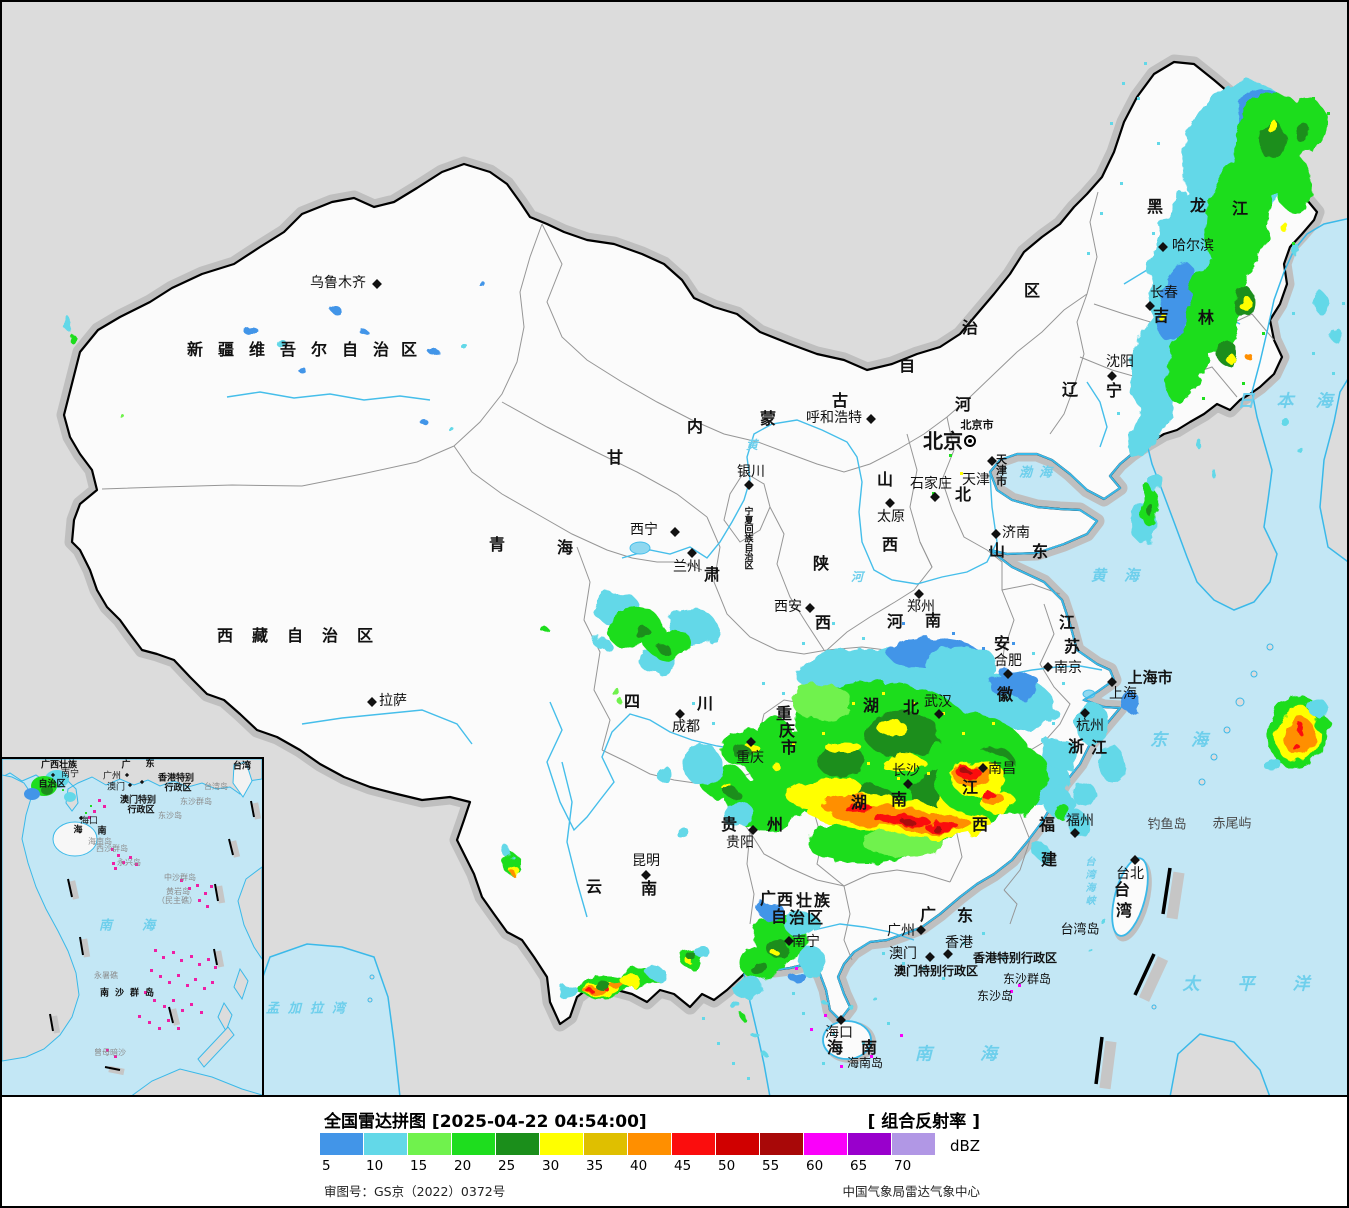  What do you see at coordinates (595, 1166) in the screenshot?
I see `scale-value-35: 35` at bounding box center [595, 1166].